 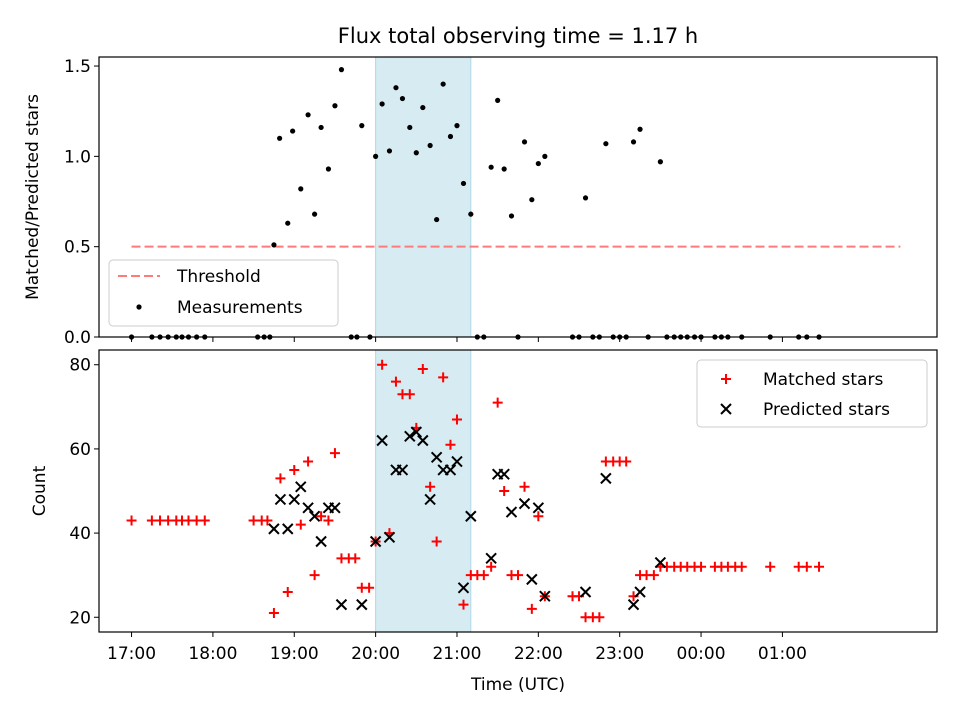 I want to click on legend-matched-label: Matched stars, so click(x=823, y=380).